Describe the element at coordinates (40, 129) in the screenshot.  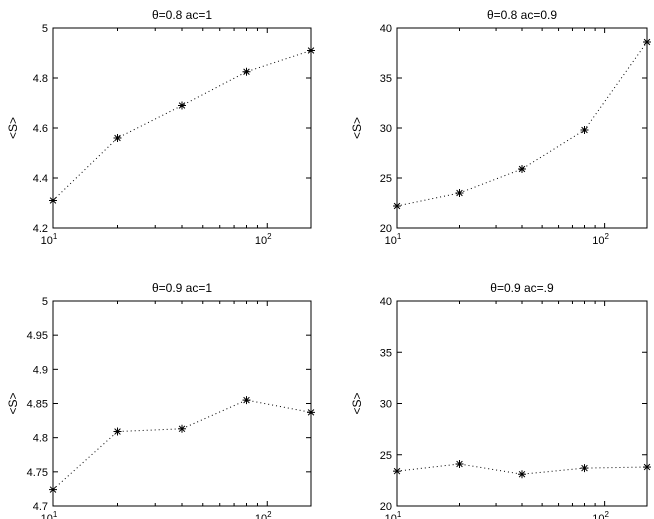
I see `y-tick-label: 4.6` at that location.